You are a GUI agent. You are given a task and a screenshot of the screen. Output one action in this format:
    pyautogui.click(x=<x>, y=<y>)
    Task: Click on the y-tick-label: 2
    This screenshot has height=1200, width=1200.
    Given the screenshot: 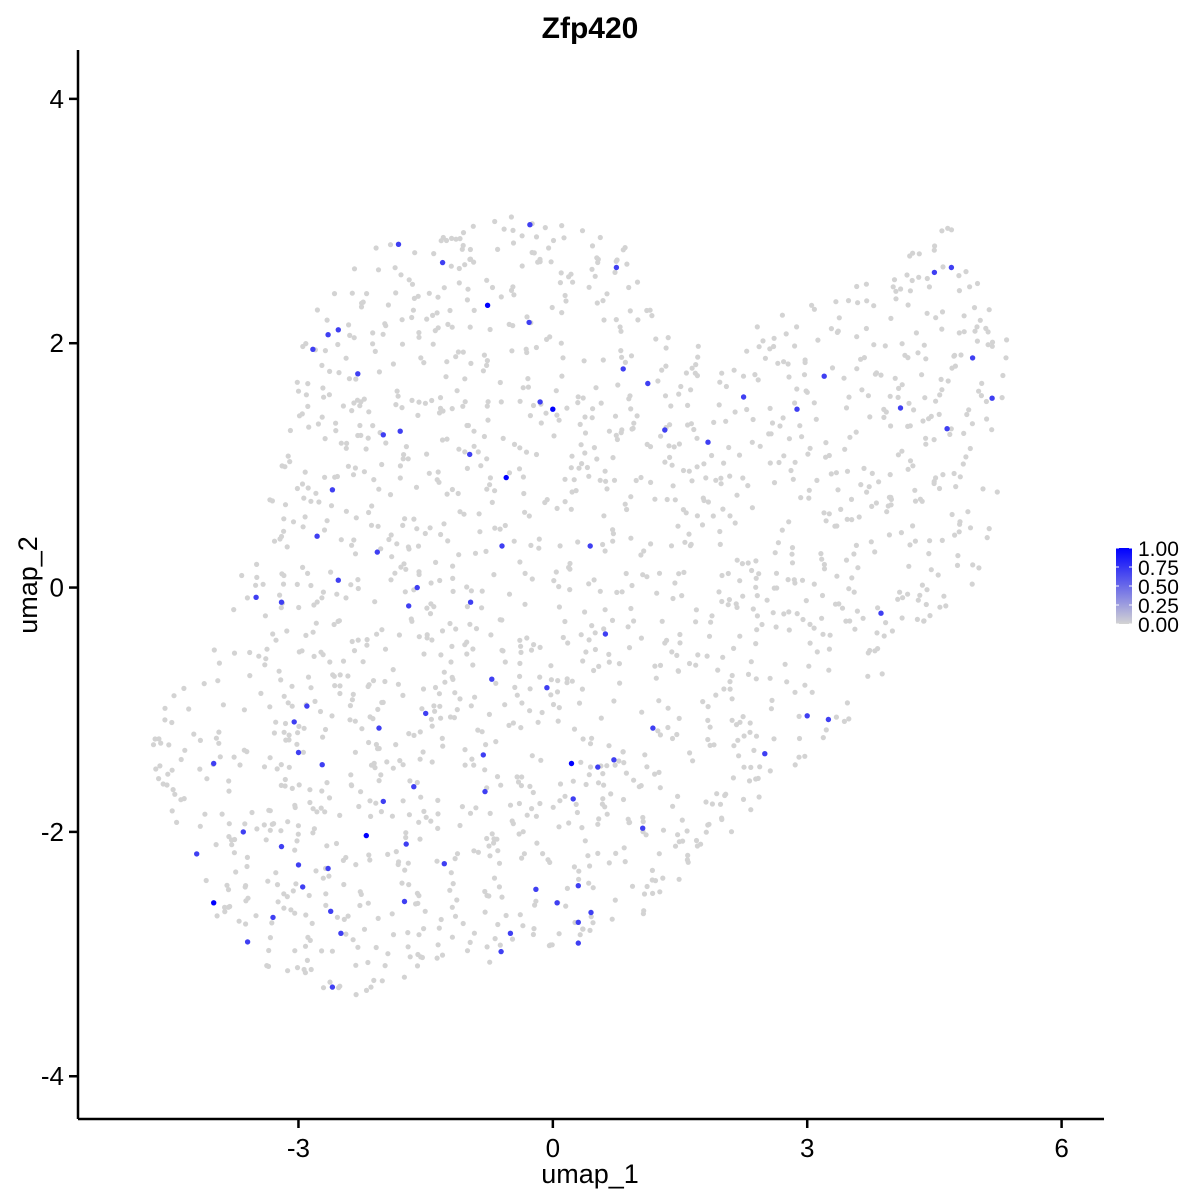 What is the action you would take?
    pyautogui.click(x=57, y=343)
    